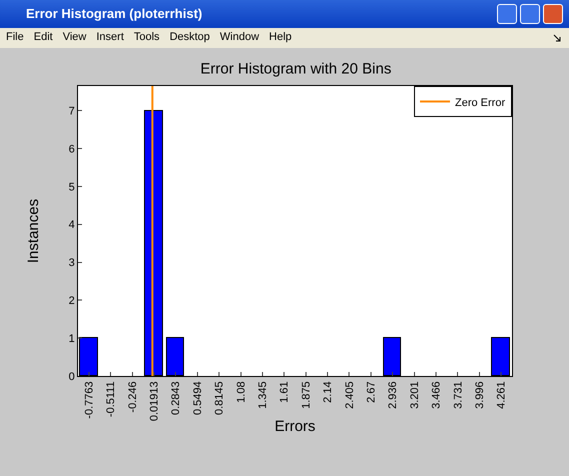 Image resolution: width=569 pixels, height=476 pixels. What do you see at coordinates (110, 37) in the screenshot?
I see `text: Insert` at bounding box center [110, 37].